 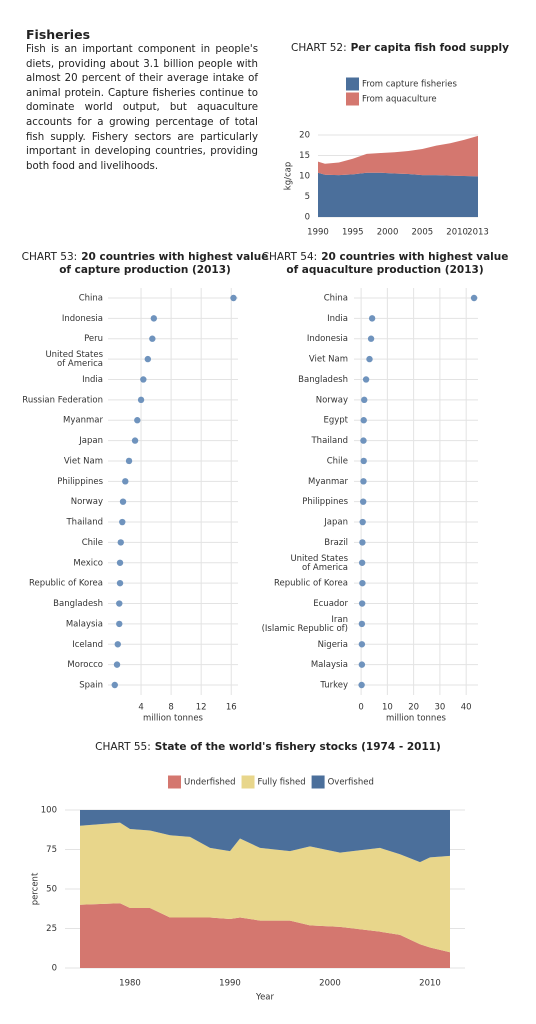 I want to click on chart-title: CHART 52: Per capita fish food supply, so click(x=400, y=48).